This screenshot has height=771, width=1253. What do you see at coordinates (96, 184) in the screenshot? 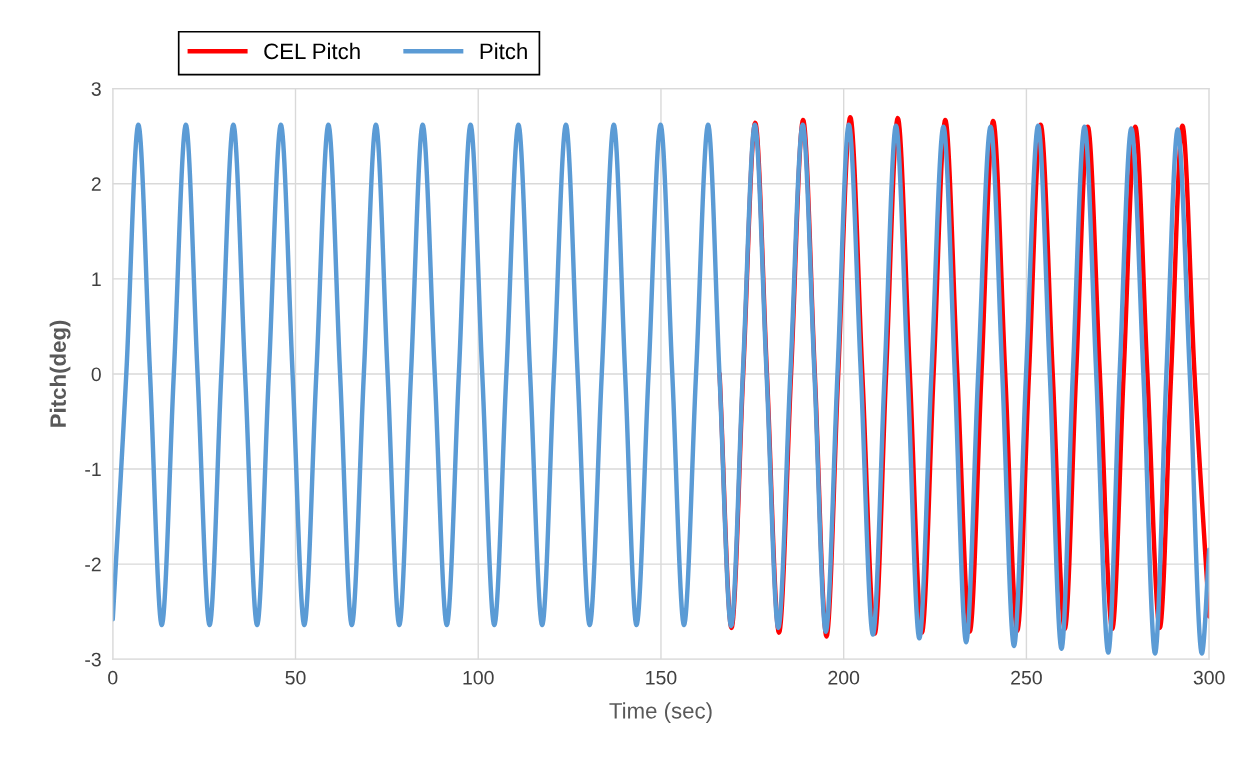
I see `y-tick-label: 2` at bounding box center [96, 184].